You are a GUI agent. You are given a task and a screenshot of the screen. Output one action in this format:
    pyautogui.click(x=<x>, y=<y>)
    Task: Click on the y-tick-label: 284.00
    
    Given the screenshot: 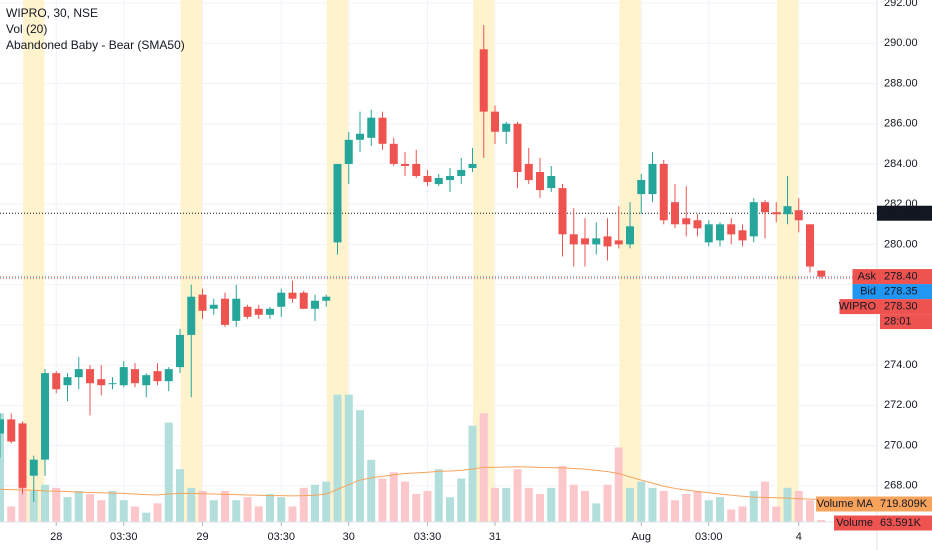 What is the action you would take?
    pyautogui.click(x=901, y=164)
    